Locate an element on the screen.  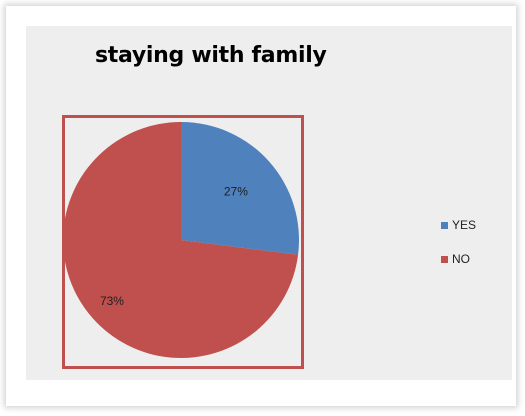
legend-label-no: NO is located at coordinates (461, 259).